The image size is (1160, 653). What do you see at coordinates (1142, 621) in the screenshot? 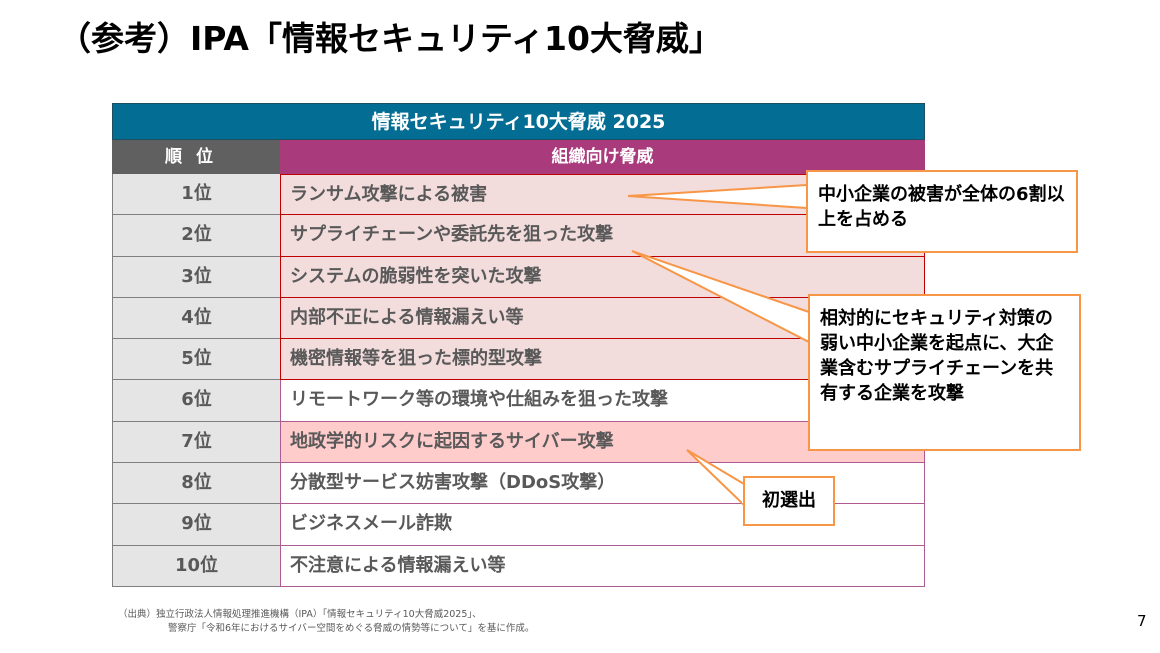
I see `page-number: 7` at bounding box center [1142, 621].